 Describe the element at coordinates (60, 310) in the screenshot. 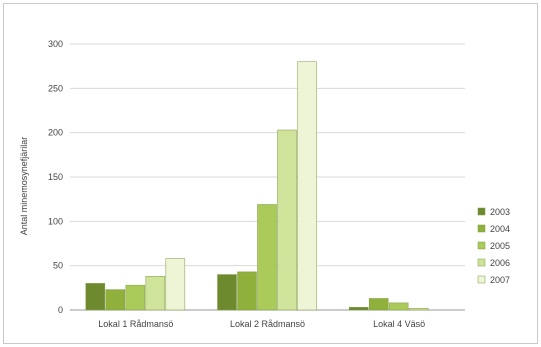

I see `y-tick-label: 0` at that location.